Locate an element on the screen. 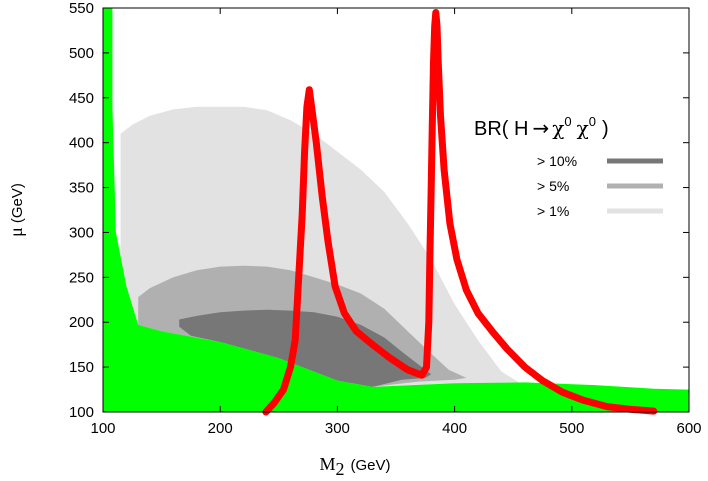 Image resolution: width=708 pixels, height=481 pixels. x-tick-label-200: 200 is located at coordinates (220, 428).